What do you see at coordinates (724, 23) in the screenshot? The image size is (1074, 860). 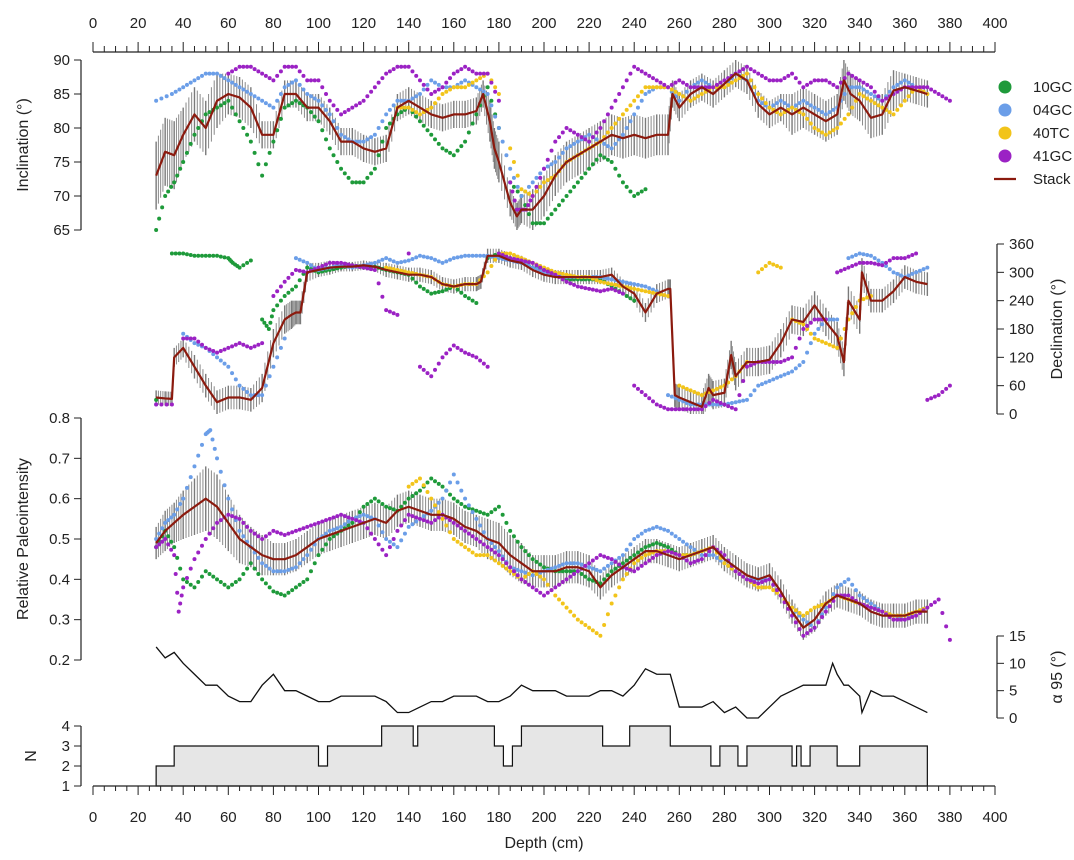 I see `top-x-tick-label: 280` at bounding box center [724, 23].